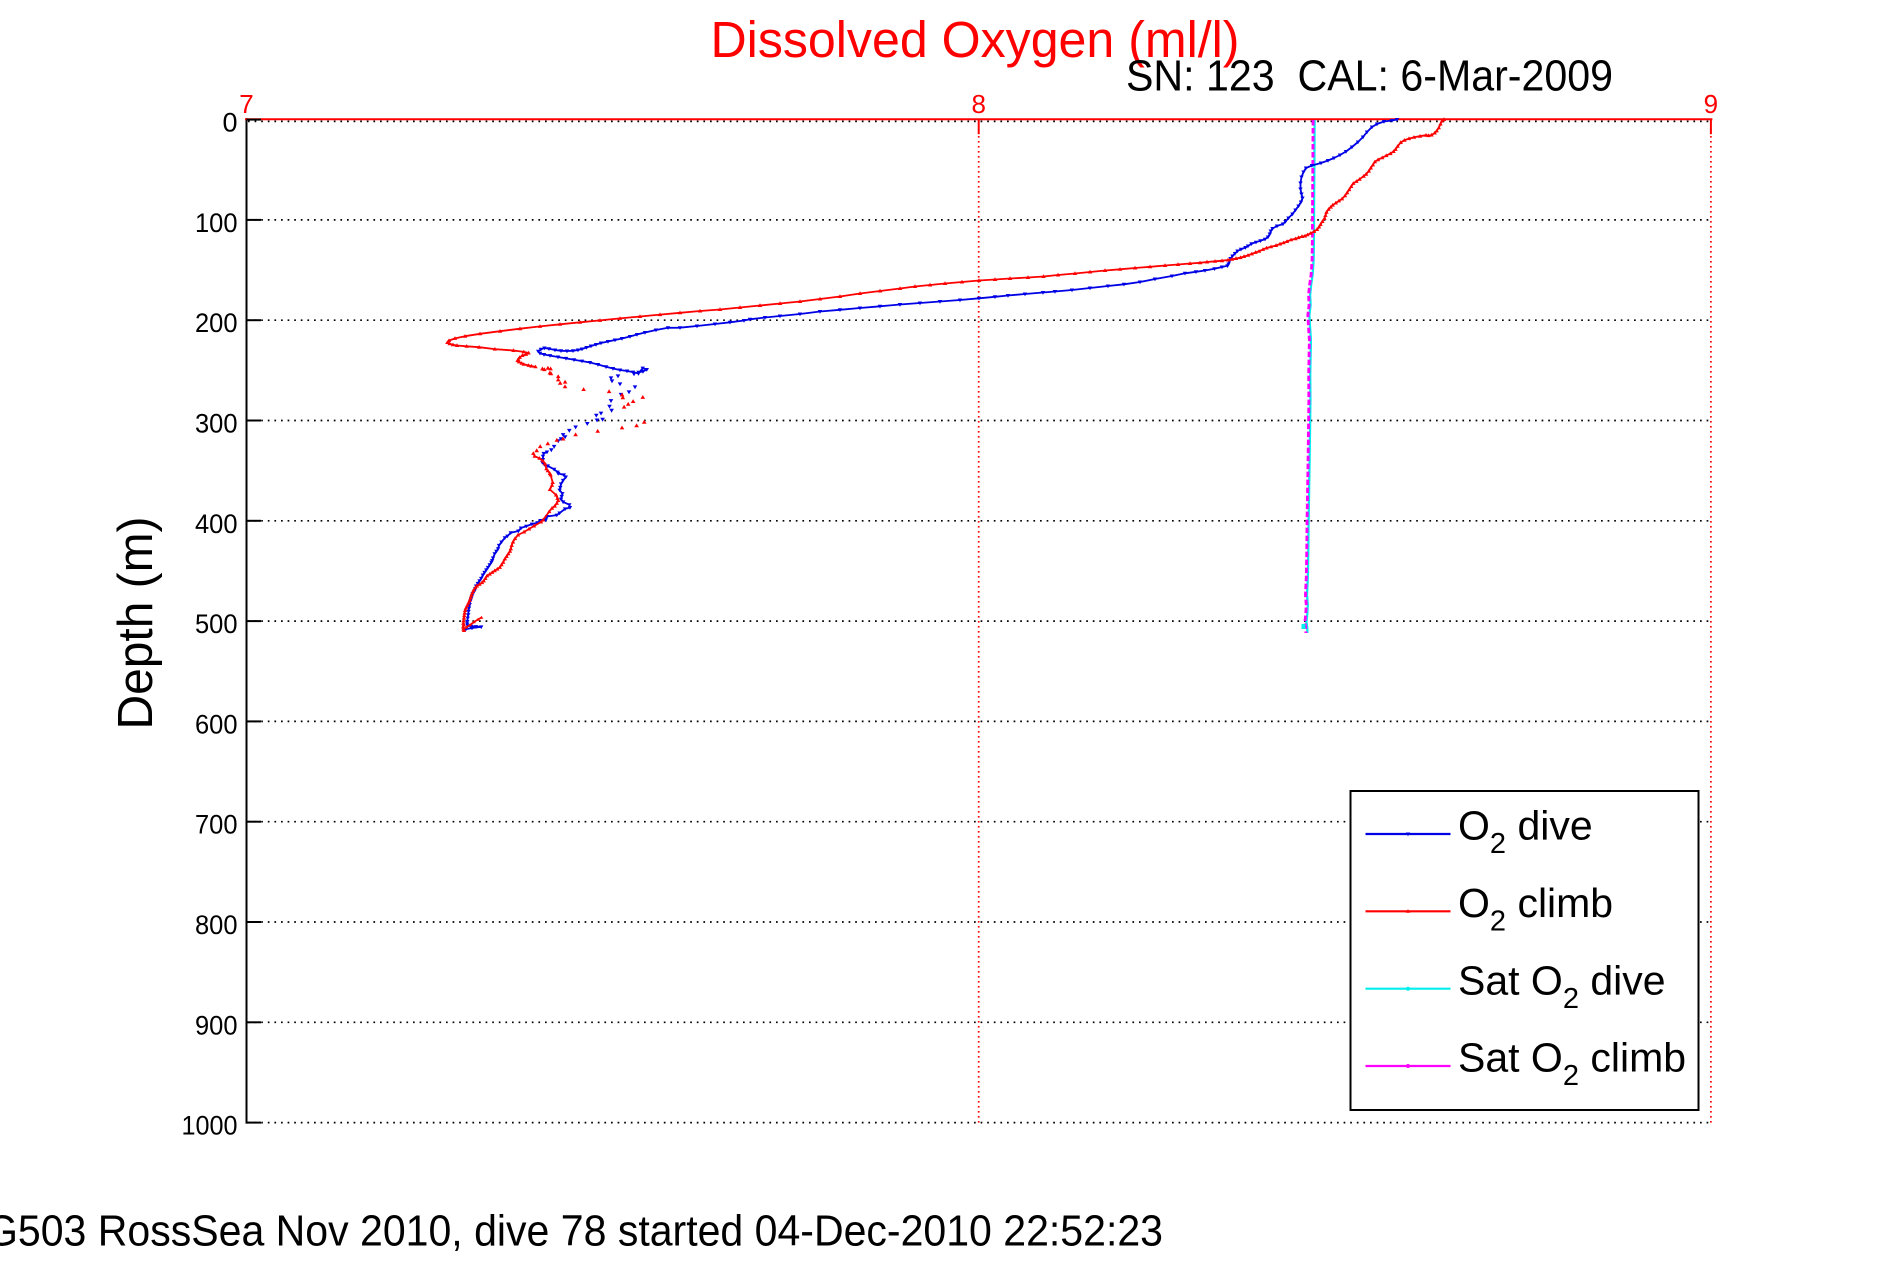 The height and width of the screenshot is (1262, 1891). What do you see at coordinates (216, 925) in the screenshot?
I see `svg-text: 800` at bounding box center [216, 925].